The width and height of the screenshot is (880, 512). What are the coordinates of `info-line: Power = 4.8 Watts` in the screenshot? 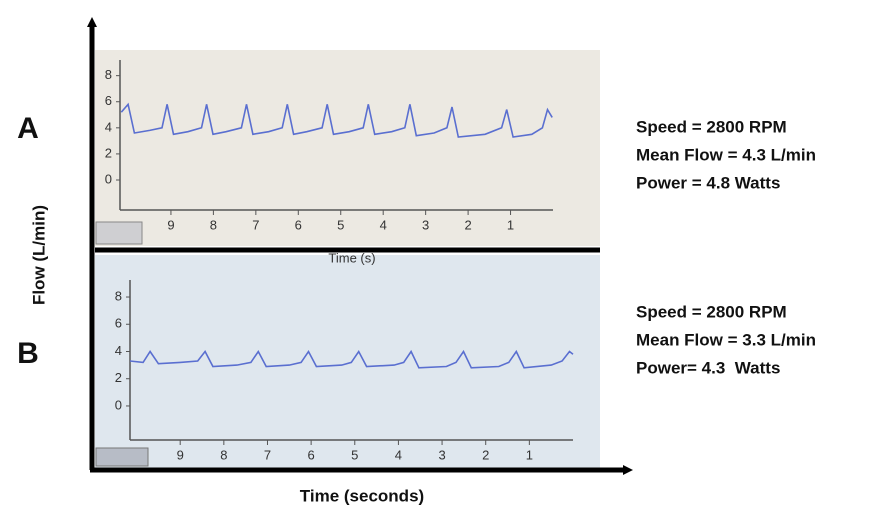 It's located at (708, 182).